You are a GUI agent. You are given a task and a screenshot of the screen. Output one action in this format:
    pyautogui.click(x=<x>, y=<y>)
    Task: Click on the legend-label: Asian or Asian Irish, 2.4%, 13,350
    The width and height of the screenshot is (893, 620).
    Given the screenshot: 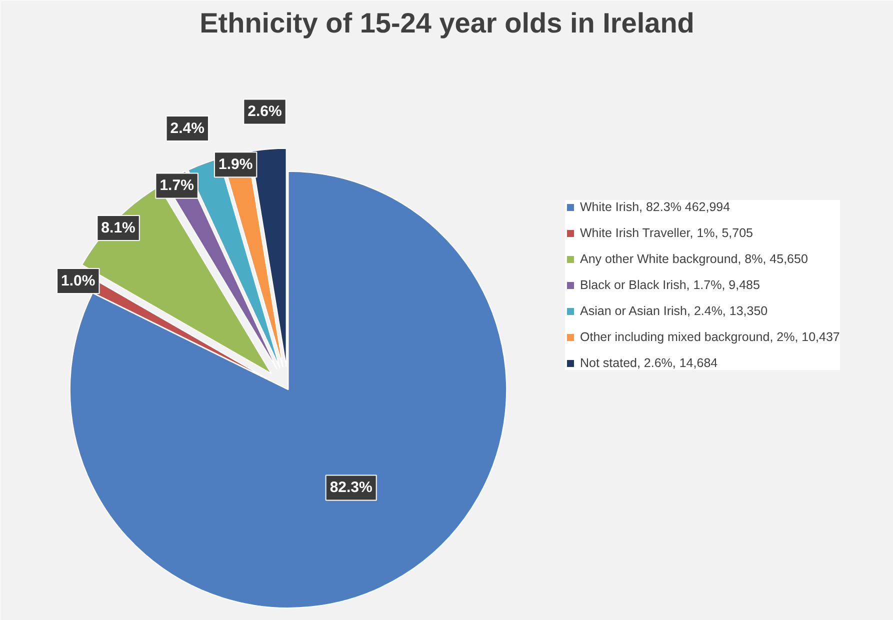 What is the action you would take?
    pyautogui.click(x=674, y=311)
    